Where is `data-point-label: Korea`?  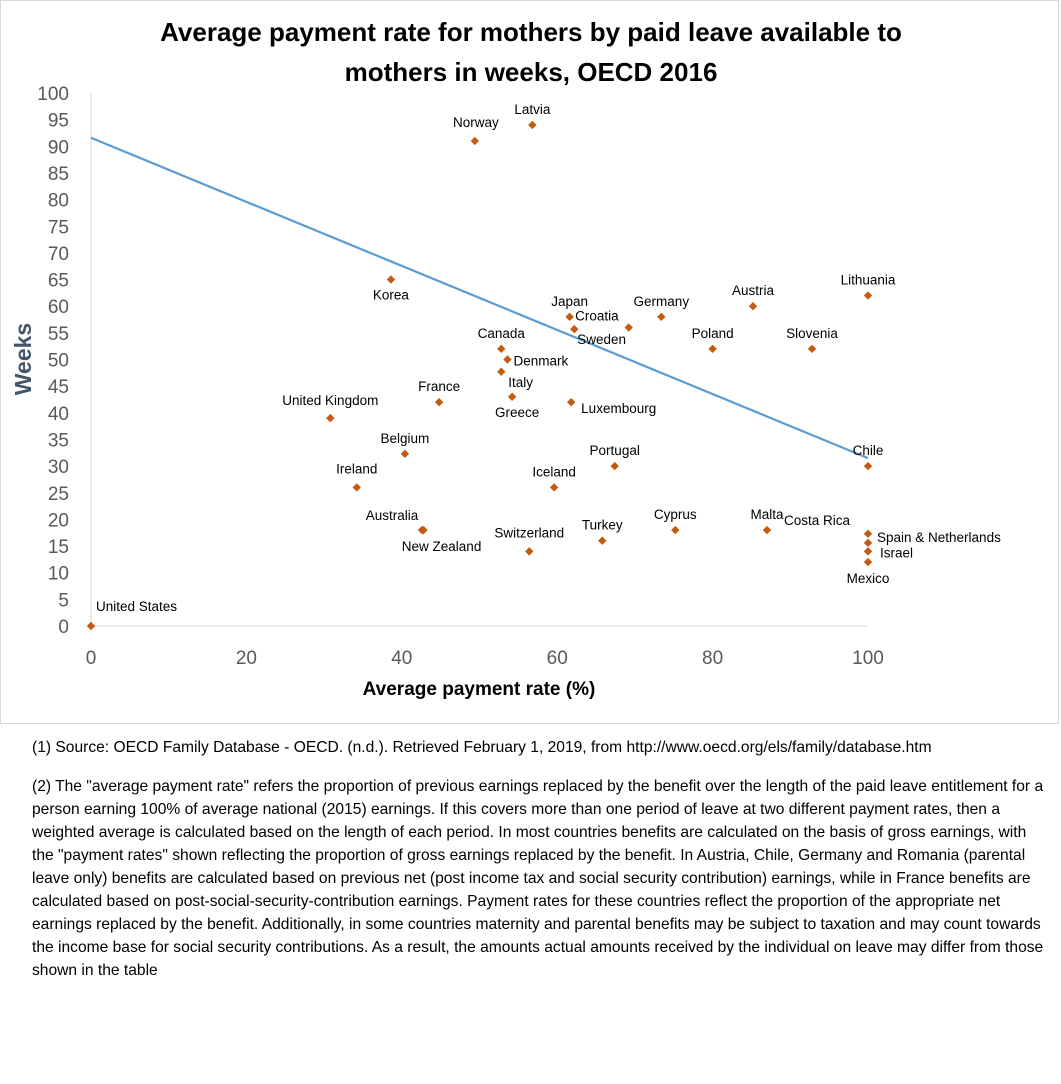
data-point-label: Korea is located at coordinates (391, 295).